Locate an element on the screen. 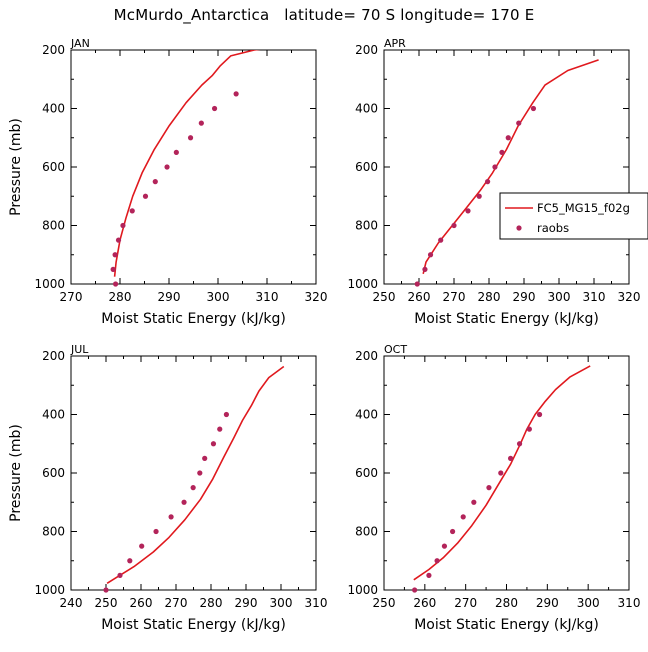 This screenshot has height=652, width=648. panel-oct-xtick-label: 290 is located at coordinates (547, 603).